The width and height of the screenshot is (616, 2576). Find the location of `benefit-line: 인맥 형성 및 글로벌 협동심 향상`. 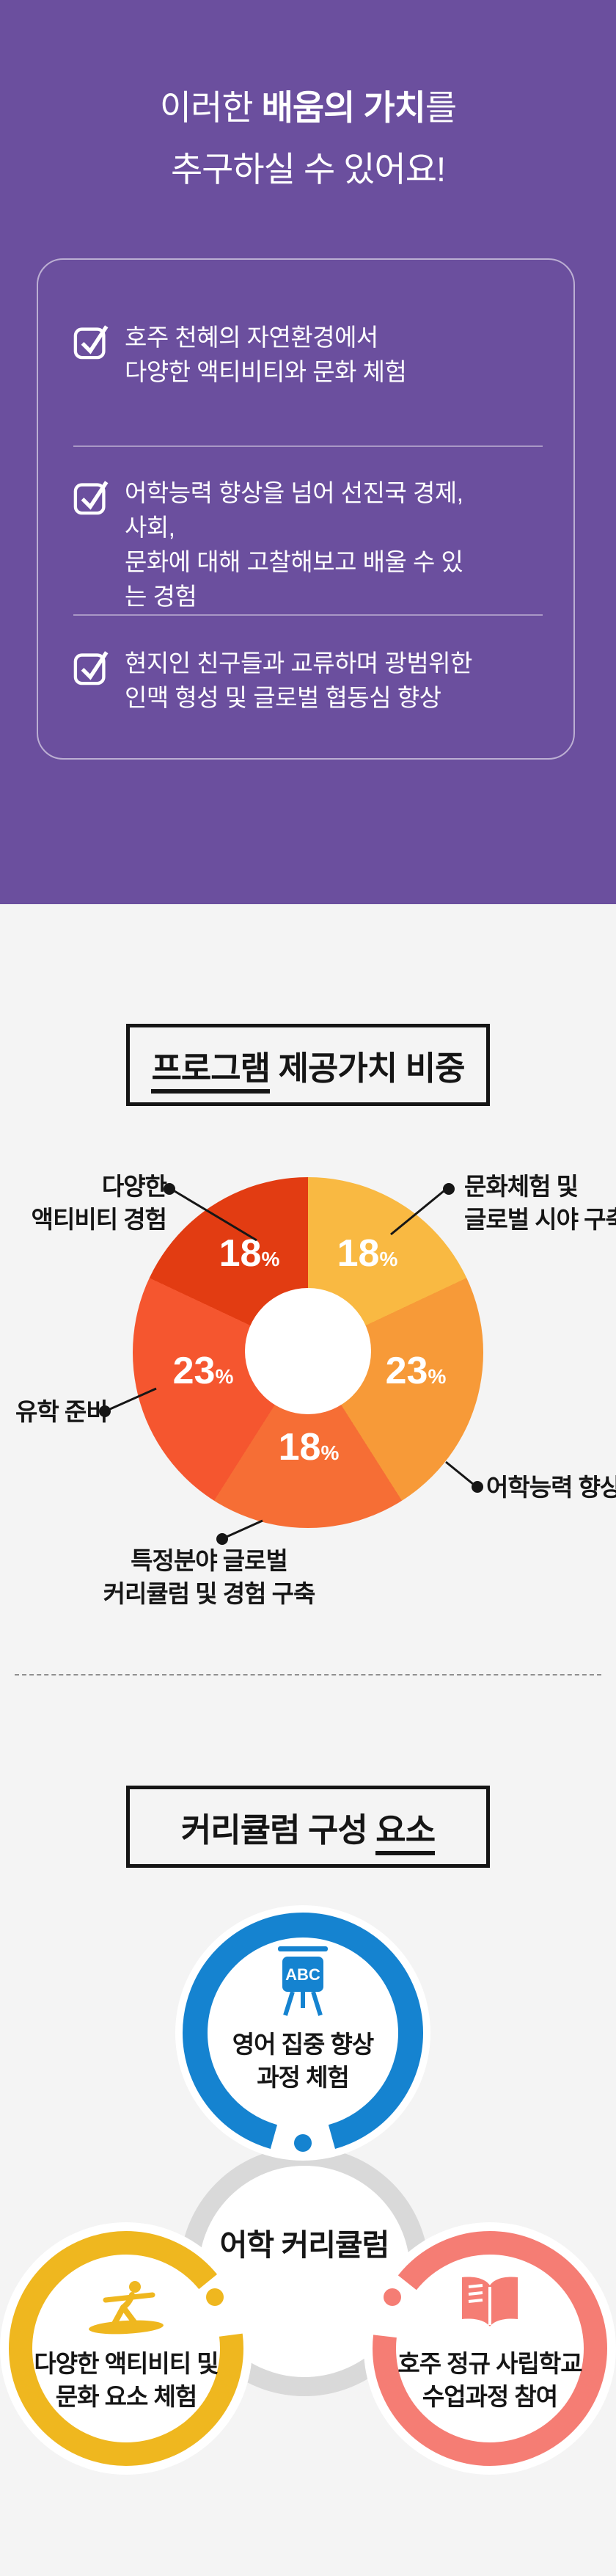

benefit-line: 인맥 형성 및 글로벌 협동심 향상 is located at coordinates (283, 697).